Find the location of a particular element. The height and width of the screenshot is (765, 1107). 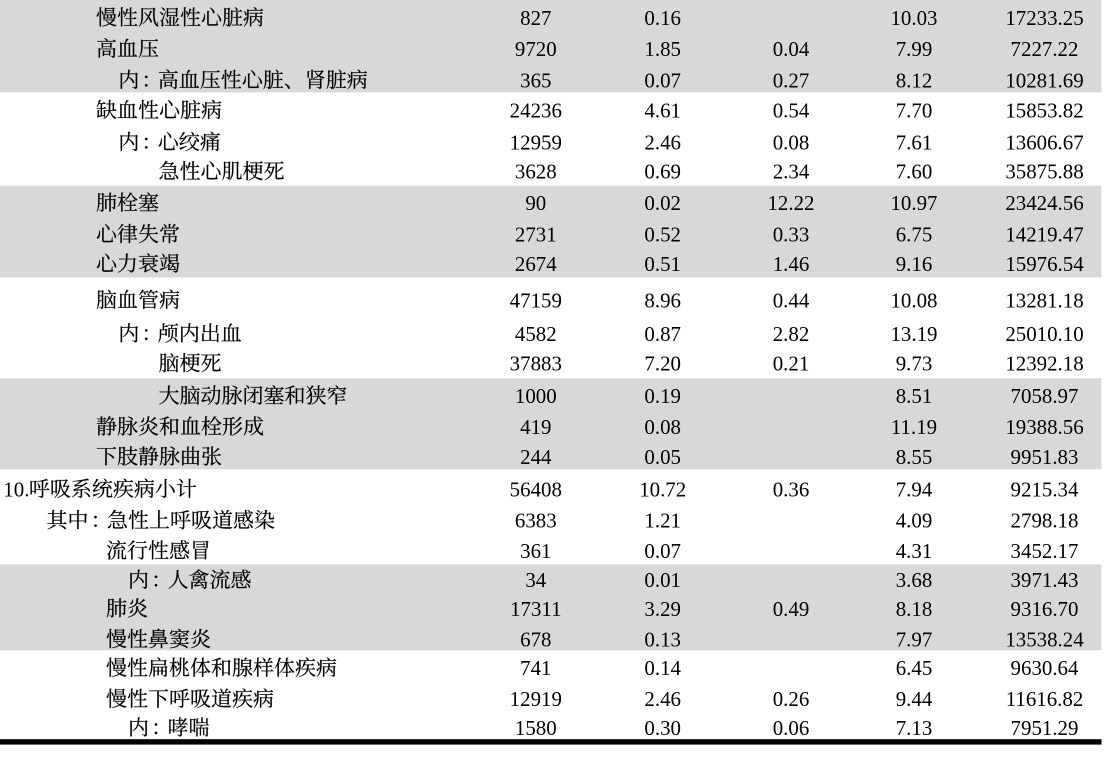

svg-text: 9215.34 is located at coordinates (1045, 489).